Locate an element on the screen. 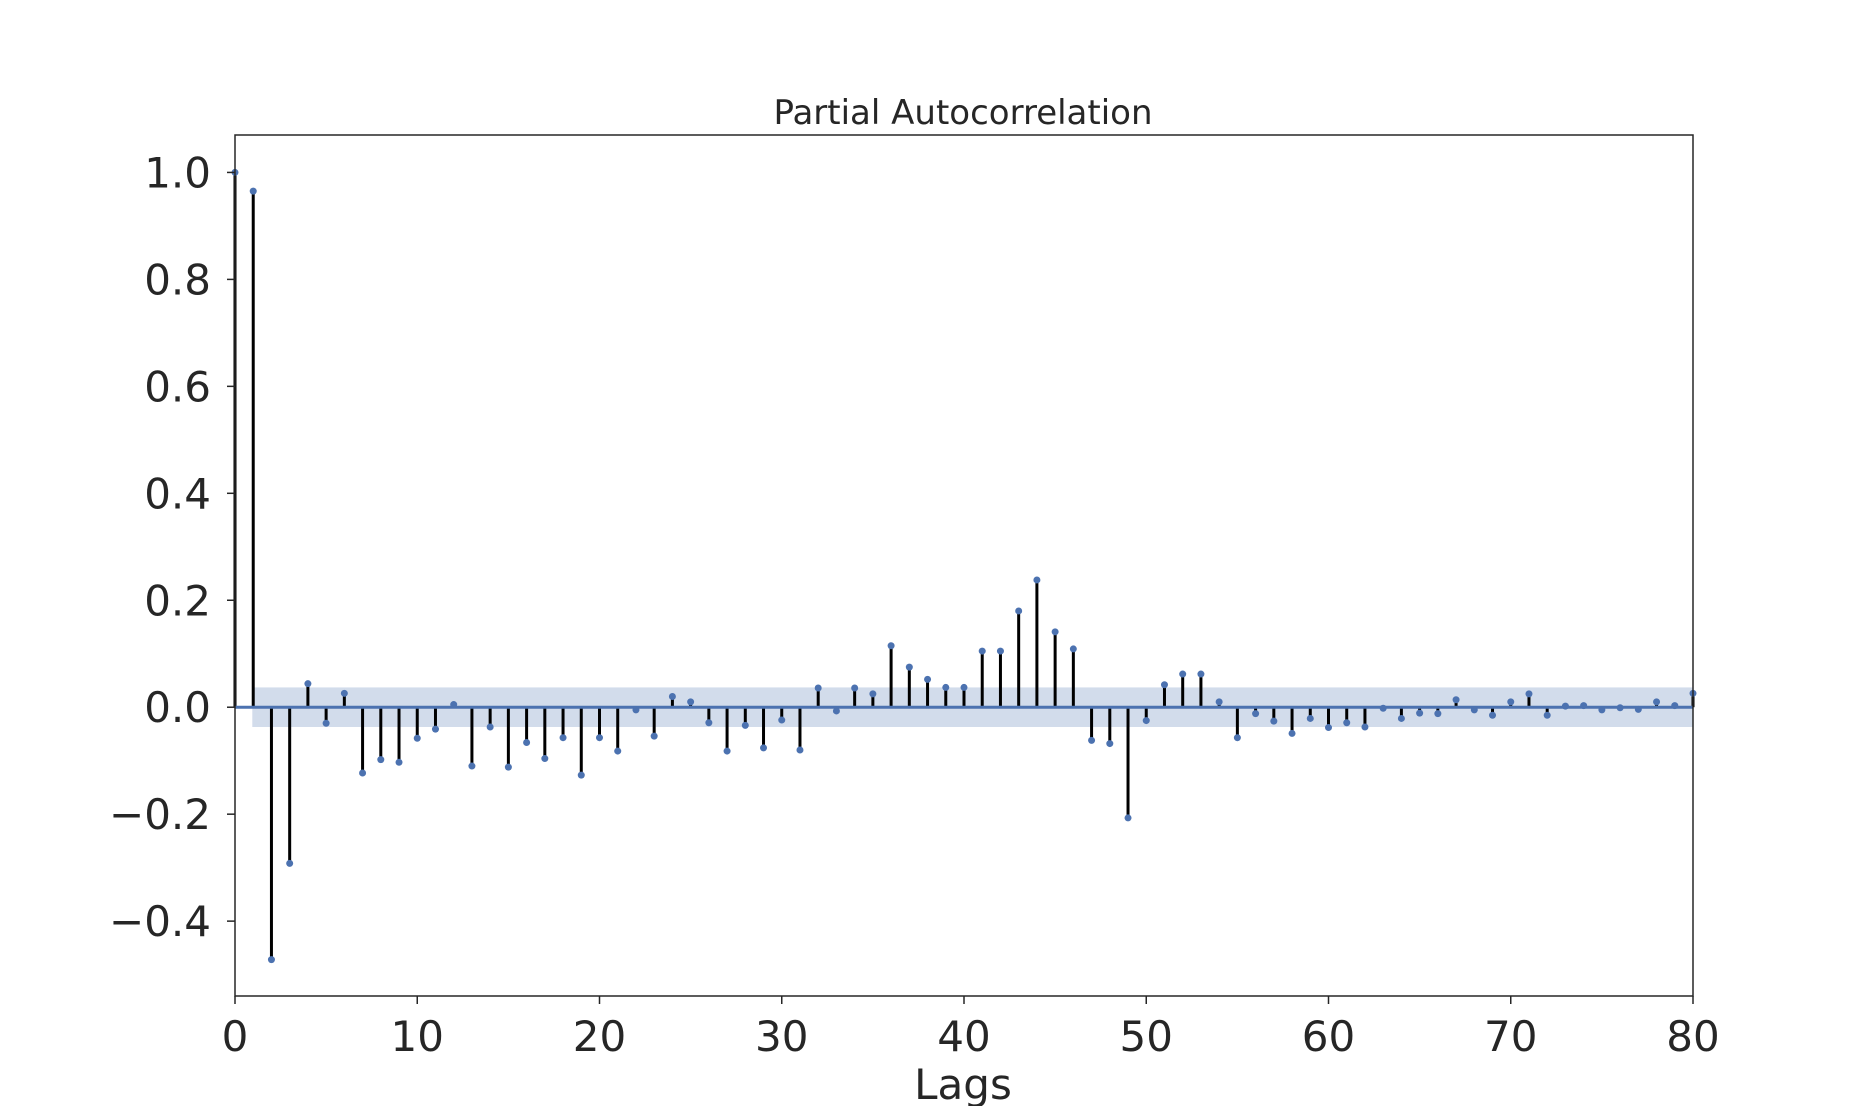 This screenshot has width=1855, height=1106. x-tick-label: 10 is located at coordinates (417, 1036).